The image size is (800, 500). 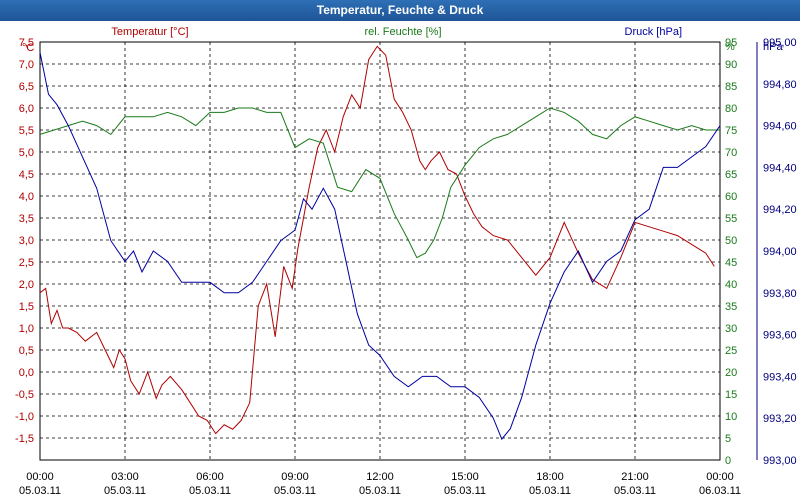 What do you see at coordinates (26, 65) in the screenshot?
I see `temp-tick-label: 7,0` at bounding box center [26, 65].